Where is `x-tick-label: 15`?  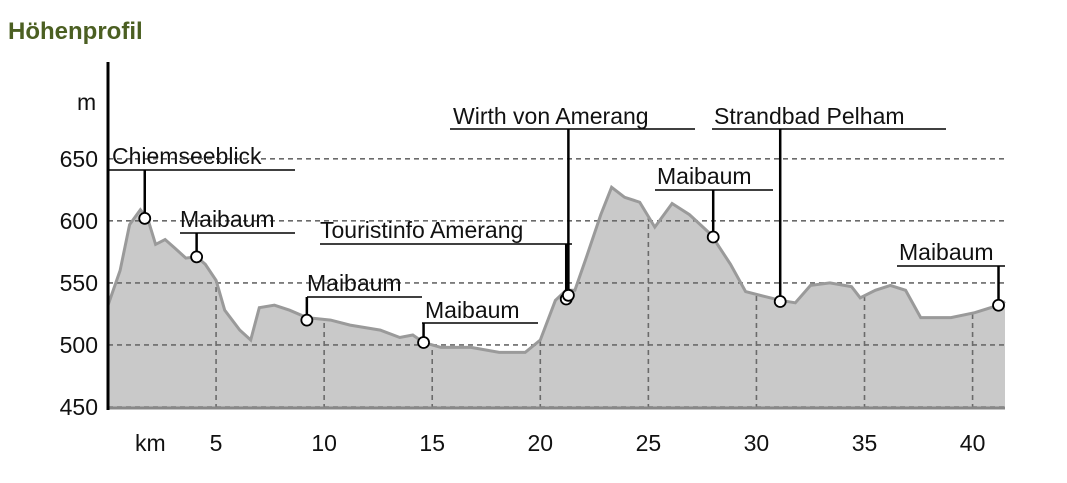
x-tick-label: 15 is located at coordinates (432, 443).